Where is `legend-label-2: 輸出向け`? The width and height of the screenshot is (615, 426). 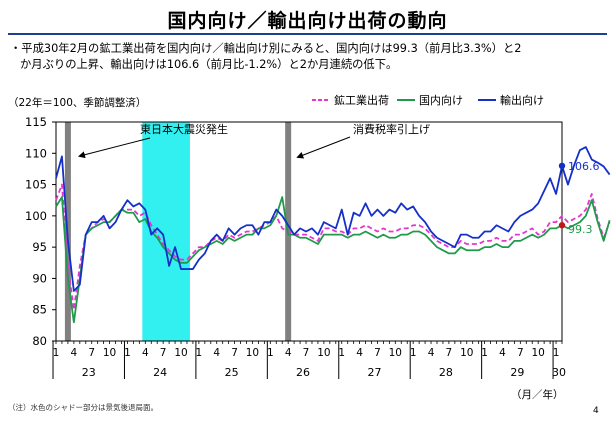
legend-label-2: 輸出向け is located at coordinates (522, 100).